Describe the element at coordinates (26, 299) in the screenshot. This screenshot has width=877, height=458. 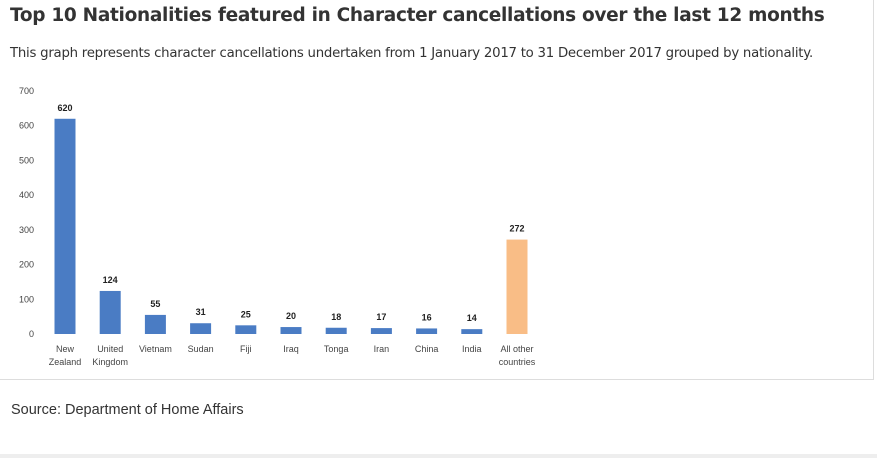
I see `y-tick-label: 100` at that location.